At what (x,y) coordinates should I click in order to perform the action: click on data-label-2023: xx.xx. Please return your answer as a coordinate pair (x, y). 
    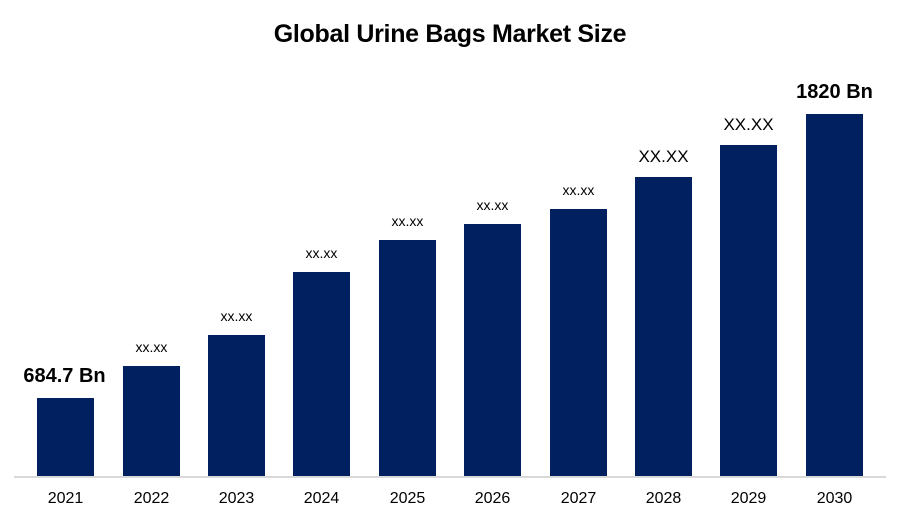
    Looking at the image, I should click on (236, 316).